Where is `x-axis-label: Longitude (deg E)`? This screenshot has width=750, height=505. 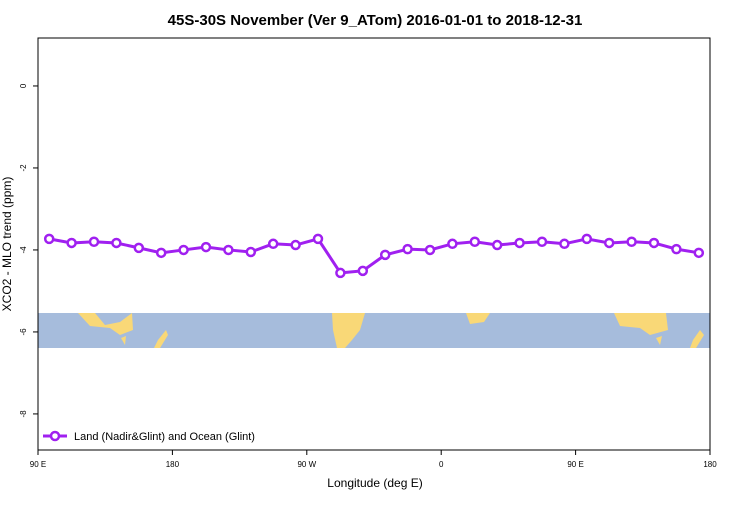
x-axis-label: Longitude (deg E) is located at coordinates (374, 483).